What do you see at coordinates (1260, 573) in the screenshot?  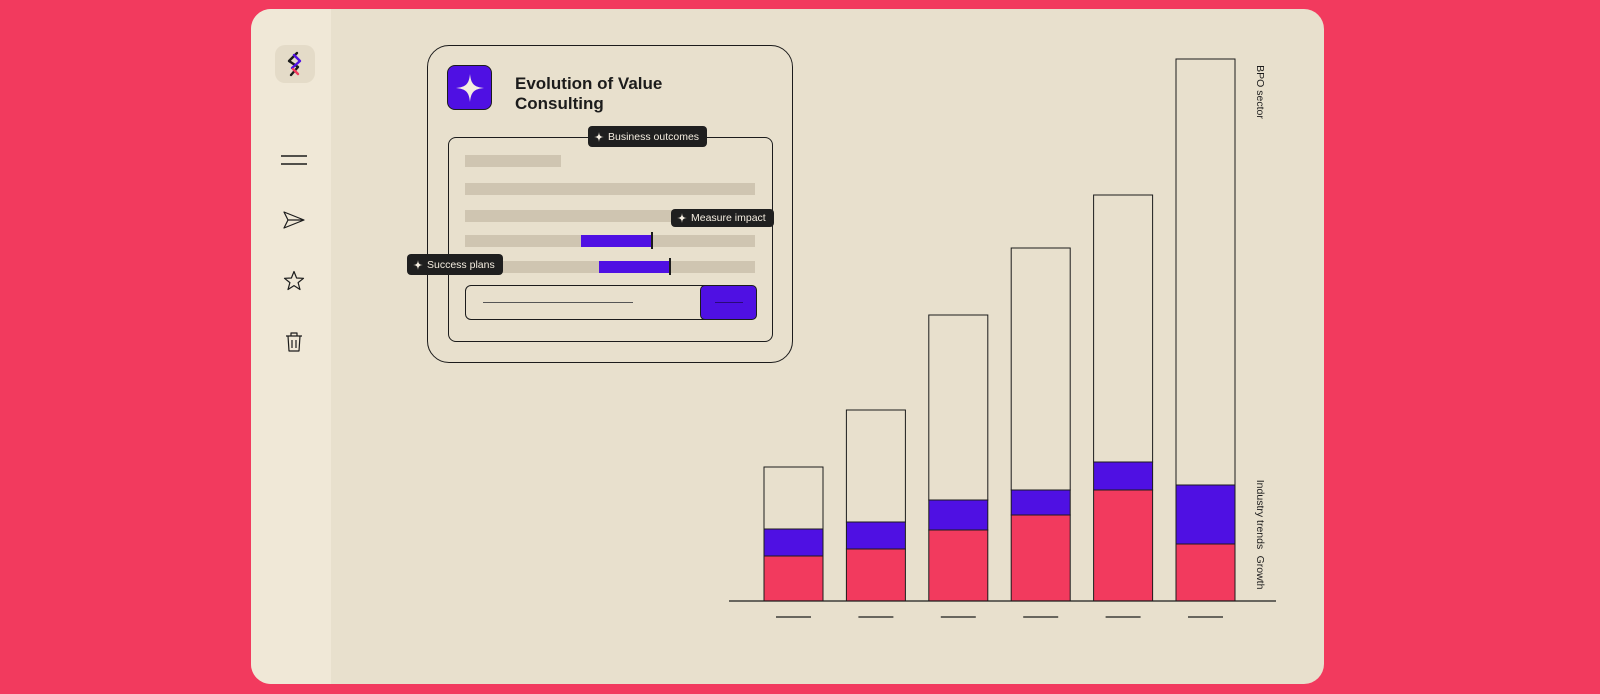 I see `legend-label-growth: Growth` at bounding box center [1260, 573].